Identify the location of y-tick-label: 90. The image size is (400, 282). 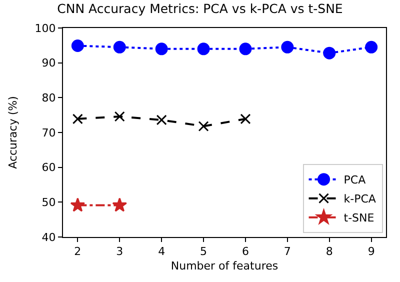
(49, 63).